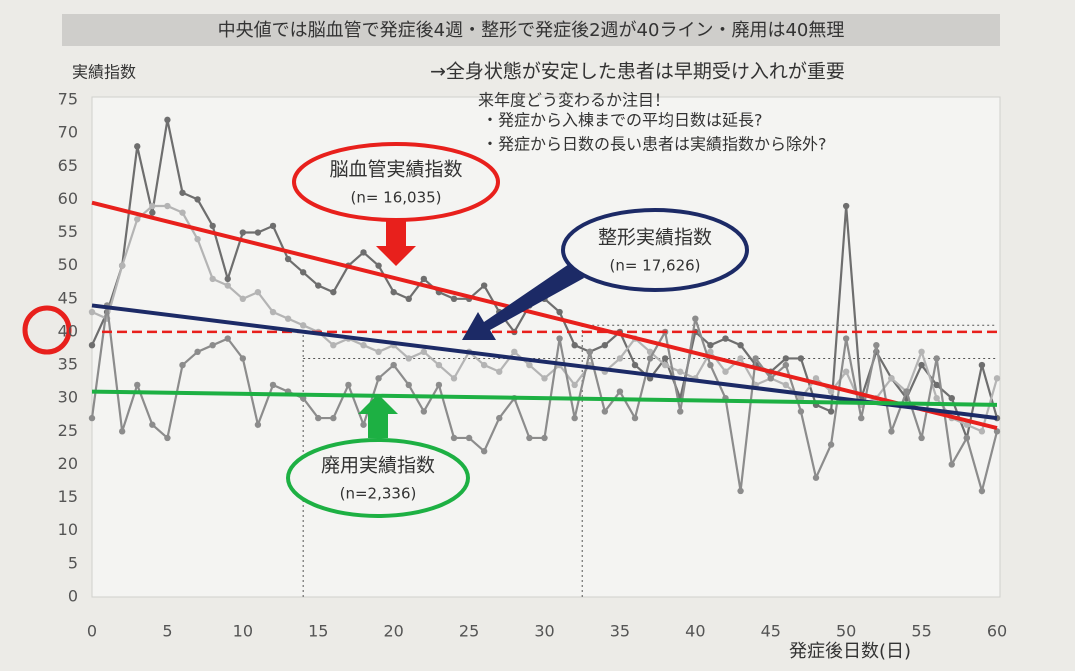 The image size is (1075, 671). What do you see at coordinates (68, 430) in the screenshot?
I see `y-tick-label: 25` at bounding box center [68, 430].